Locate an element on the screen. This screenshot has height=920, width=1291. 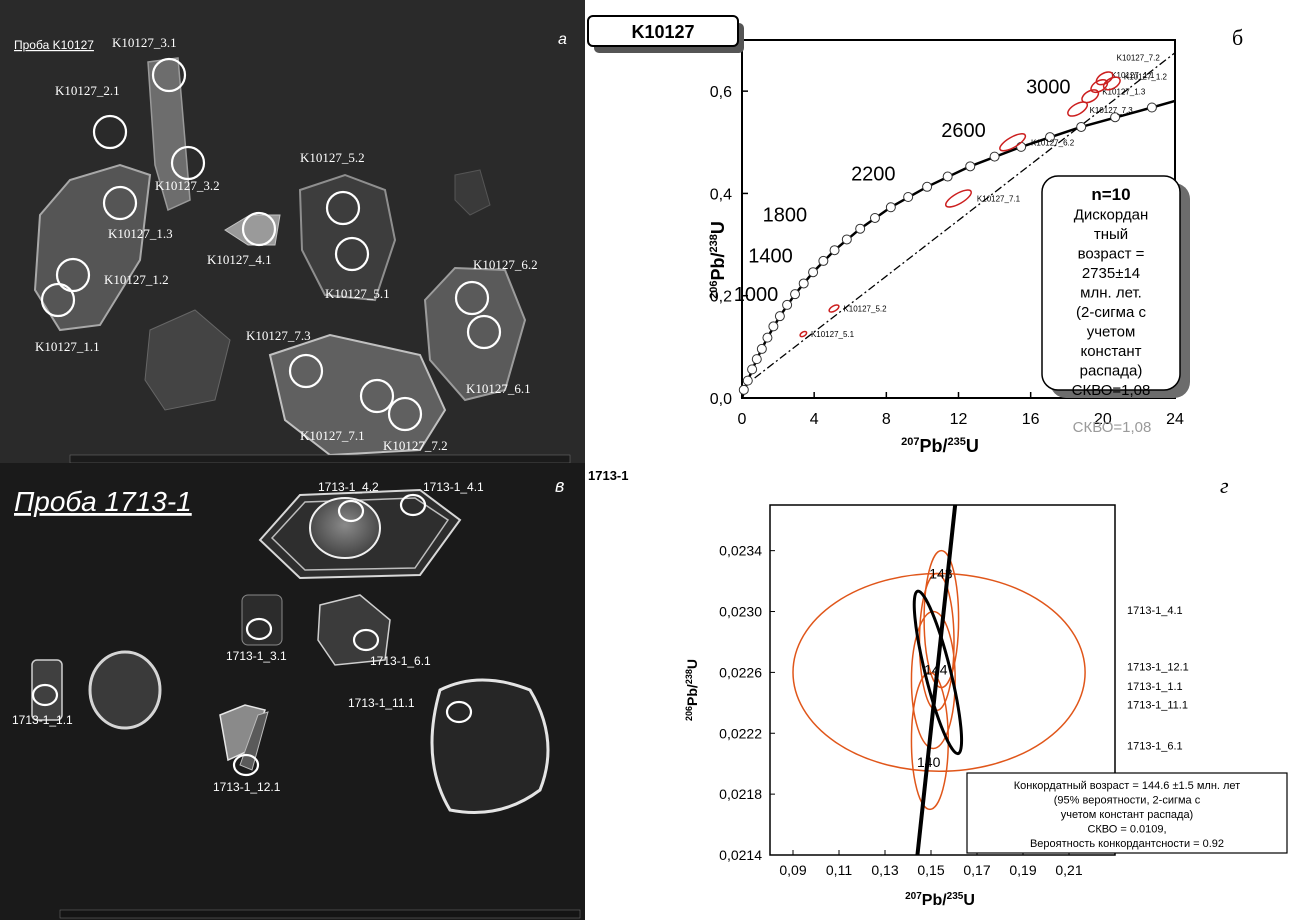
ellipse-label: K10127_5.1 is located at coordinates (833, 334).